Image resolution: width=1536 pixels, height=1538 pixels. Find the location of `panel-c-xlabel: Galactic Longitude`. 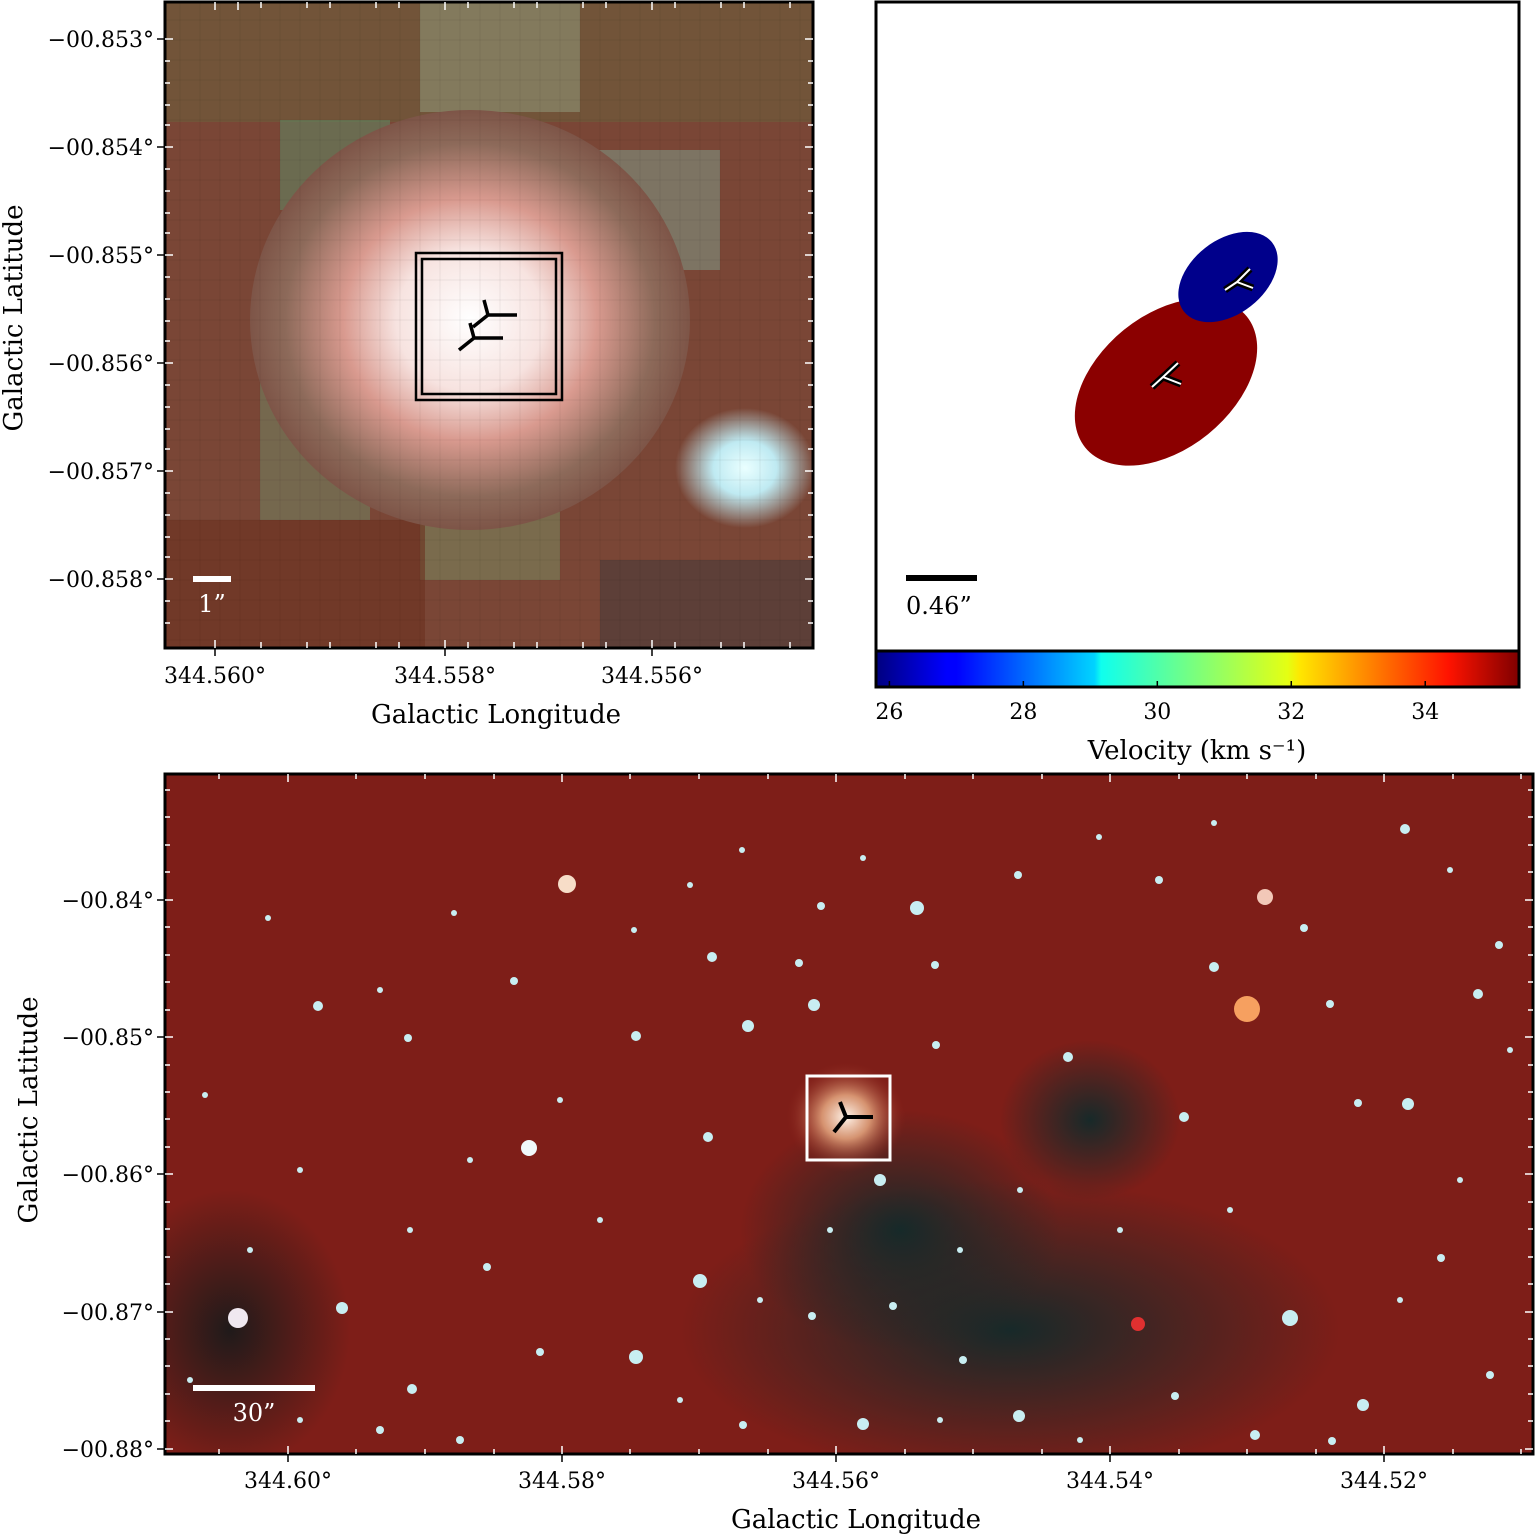

panel-c-xlabel: Galactic Longitude is located at coordinates (856, 1520).